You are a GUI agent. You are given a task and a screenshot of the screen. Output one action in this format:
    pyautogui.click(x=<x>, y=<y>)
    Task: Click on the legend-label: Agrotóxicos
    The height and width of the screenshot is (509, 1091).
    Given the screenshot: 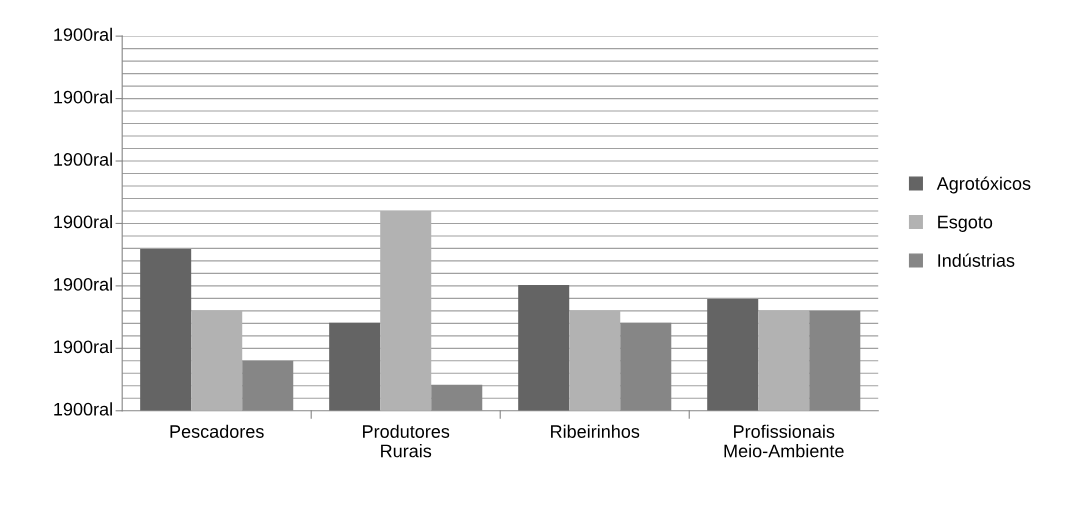 What is the action you would take?
    pyautogui.click(x=983, y=185)
    